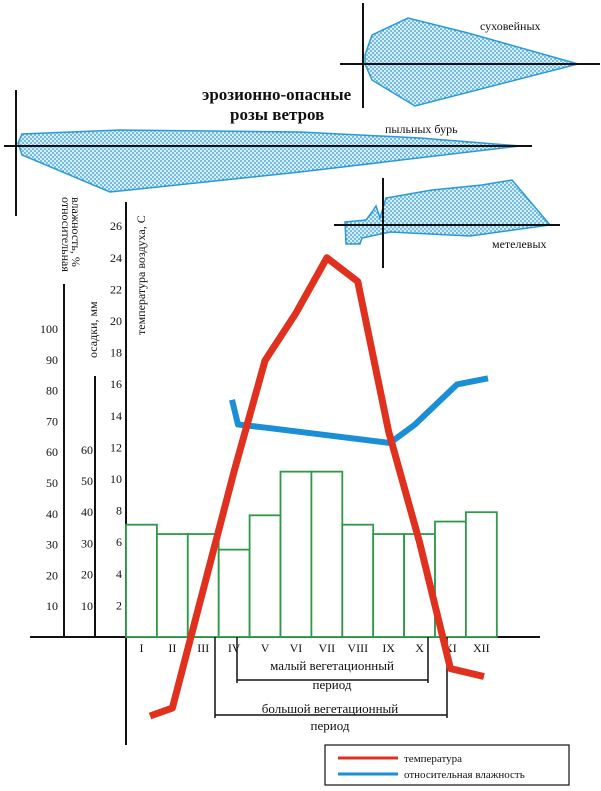 Image resolution: width=601 pixels, height=791 pixels. I want to click on humidity-tick-label: 20, so click(52, 575).